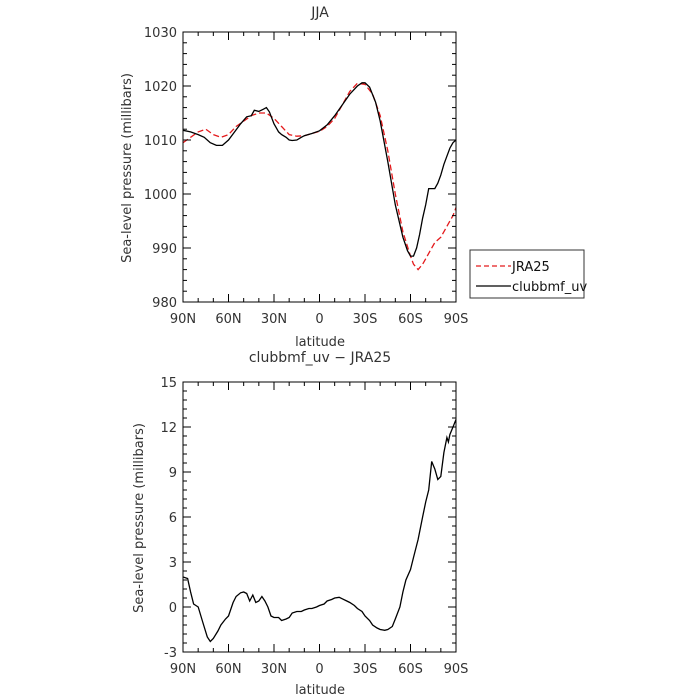 Image resolution: width=700 pixels, height=700 pixels. Describe the element at coordinates (168, 383) in the screenshot. I see `y-tick-label: 15` at that location.